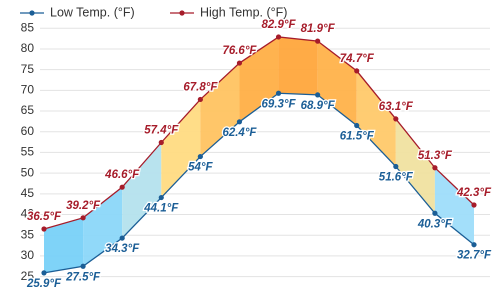  What do you see at coordinates (122, 249) in the screenshot?
I see `data-label: 34.3°F` at bounding box center [122, 249].